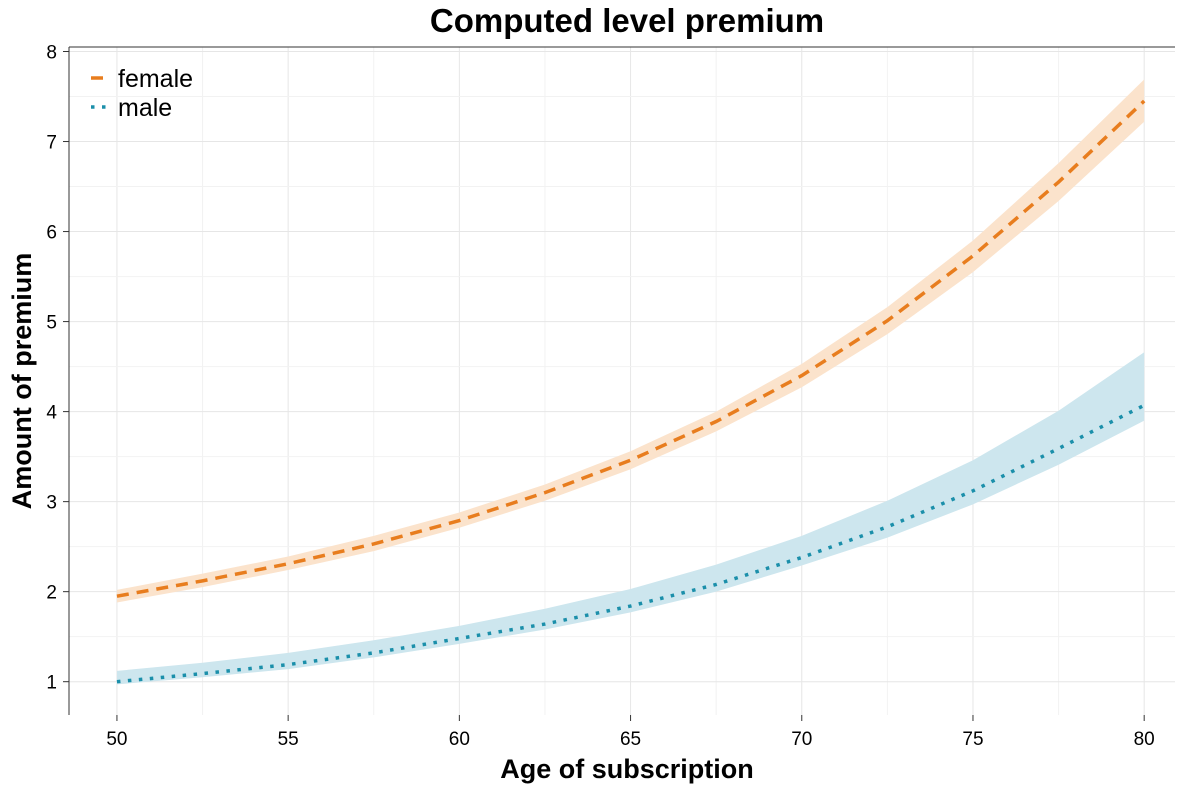  What do you see at coordinates (459, 739) in the screenshot?
I see `x-tick-label: 60` at bounding box center [459, 739].